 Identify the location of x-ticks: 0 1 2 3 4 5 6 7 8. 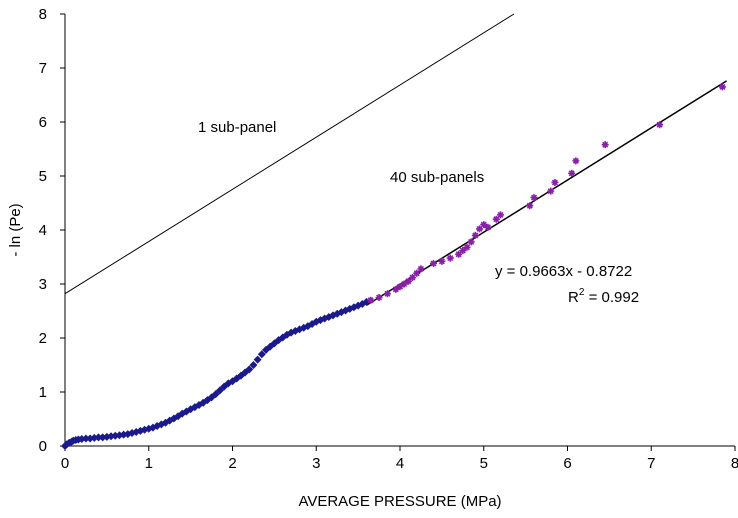
(399, 459).